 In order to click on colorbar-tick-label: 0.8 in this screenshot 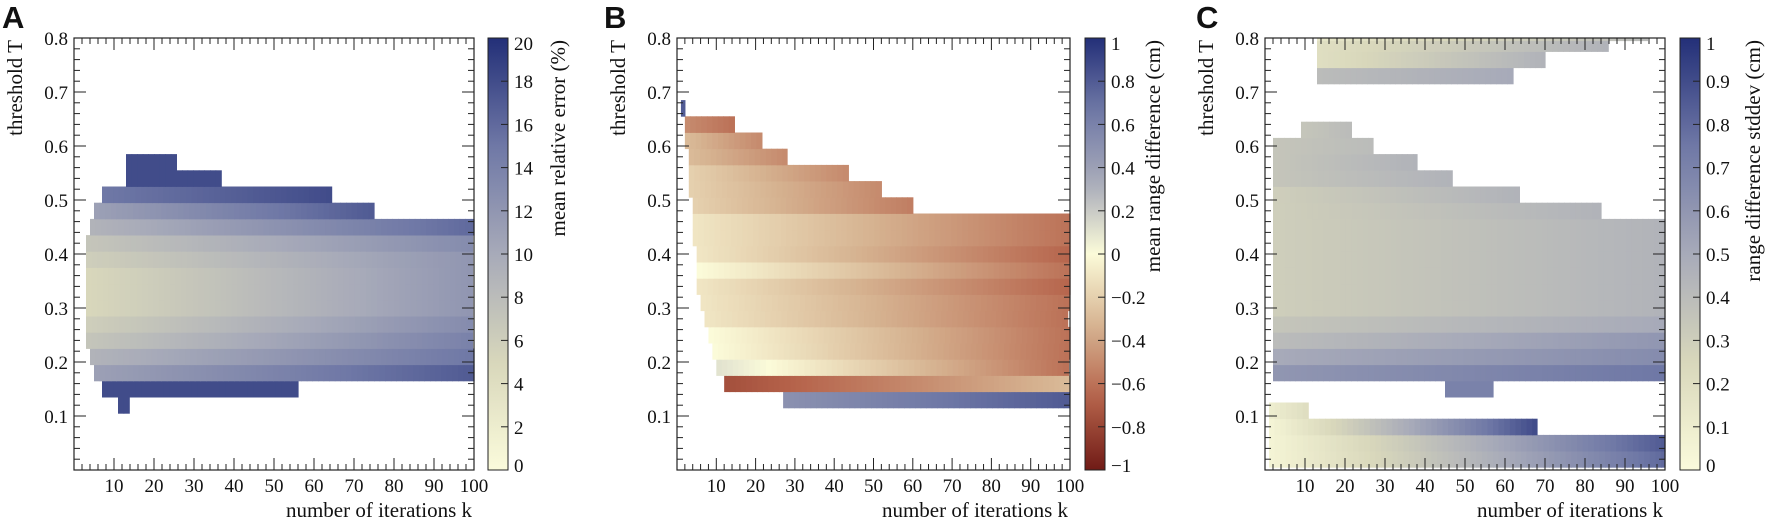, I will do `click(1123, 82)`.